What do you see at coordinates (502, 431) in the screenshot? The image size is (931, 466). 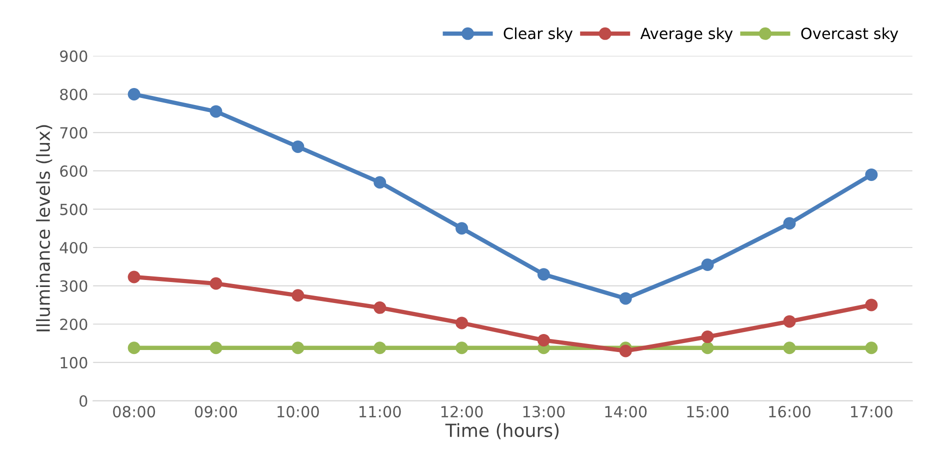 I see `x-axis-title: Time (hours)` at bounding box center [502, 431].